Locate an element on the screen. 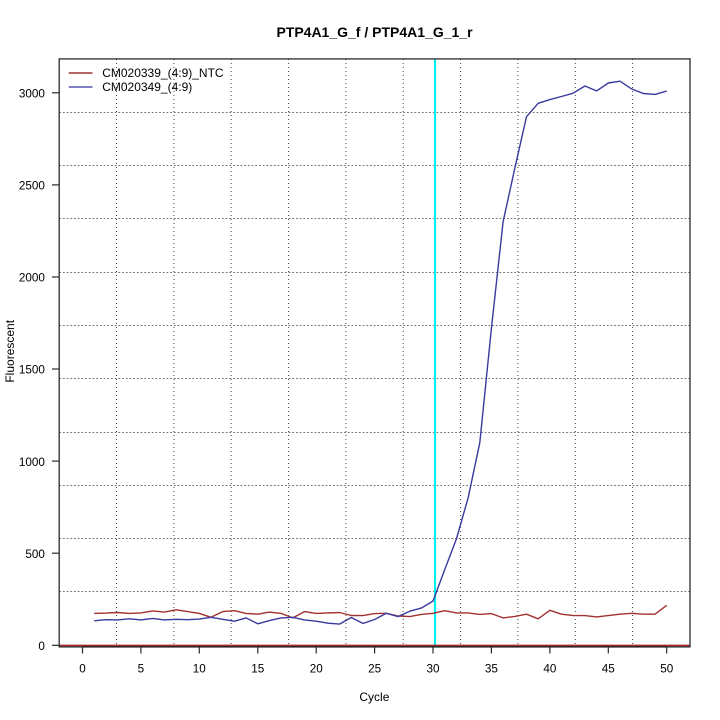  svg-text: 15 is located at coordinates (258, 668).